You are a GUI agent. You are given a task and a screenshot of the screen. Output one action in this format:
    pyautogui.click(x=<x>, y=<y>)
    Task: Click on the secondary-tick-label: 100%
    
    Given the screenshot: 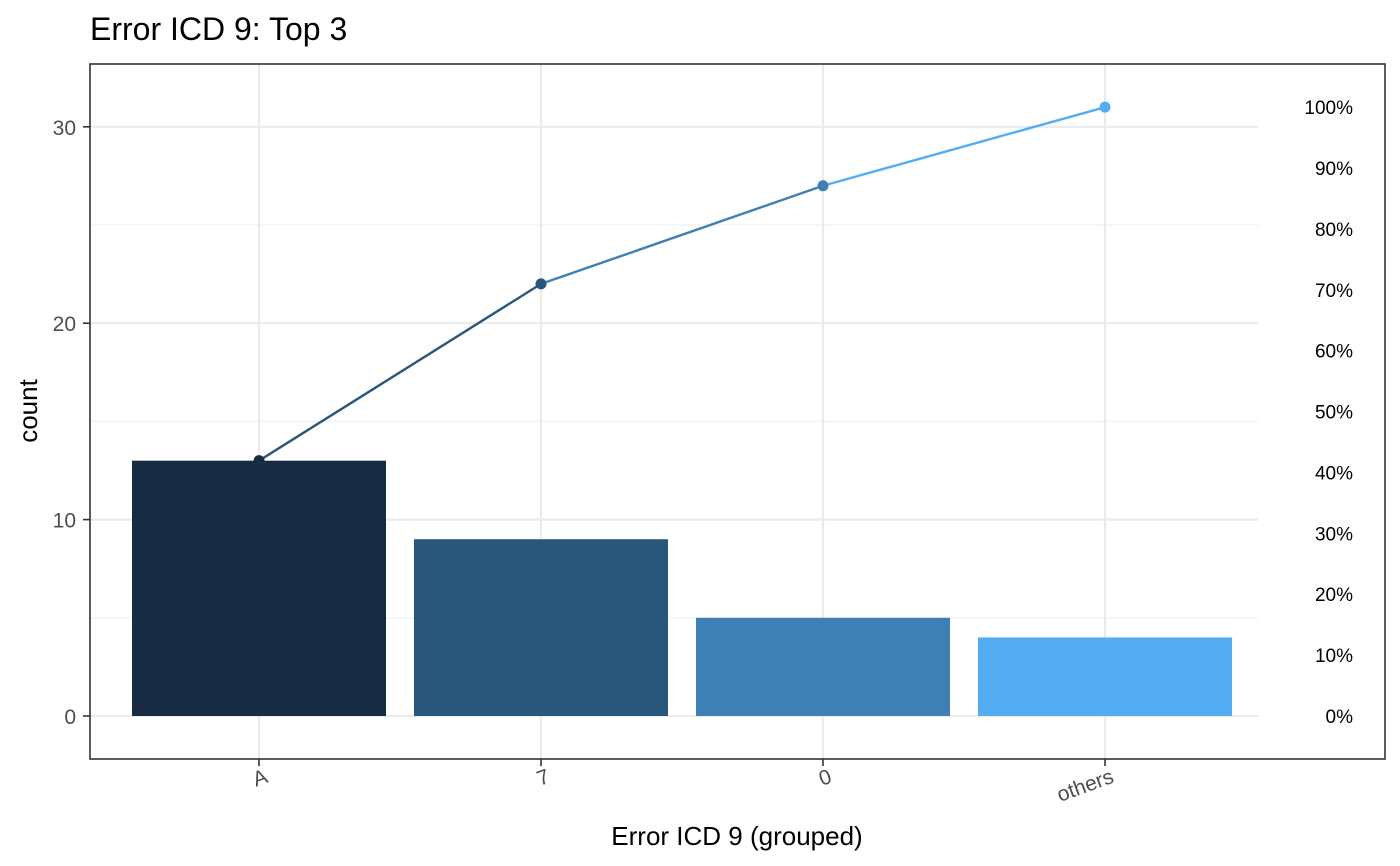 What is the action you would take?
    pyautogui.click(x=1328, y=108)
    